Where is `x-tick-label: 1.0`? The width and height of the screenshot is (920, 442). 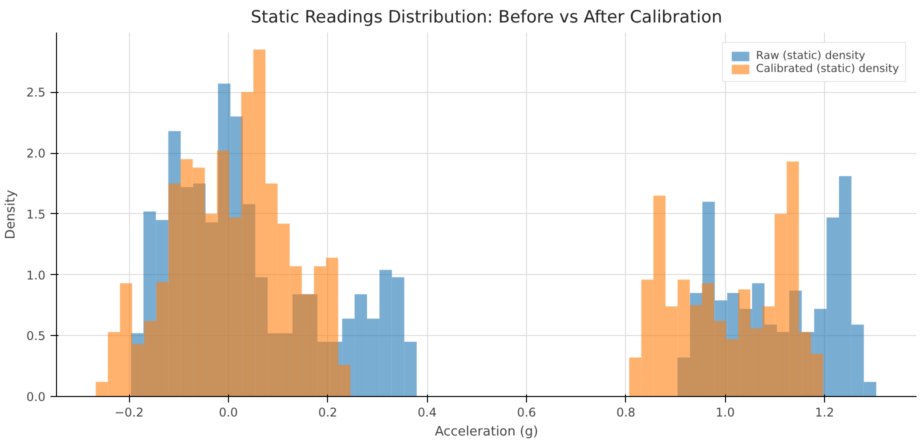 x-tick-label: 1.0 is located at coordinates (725, 413).